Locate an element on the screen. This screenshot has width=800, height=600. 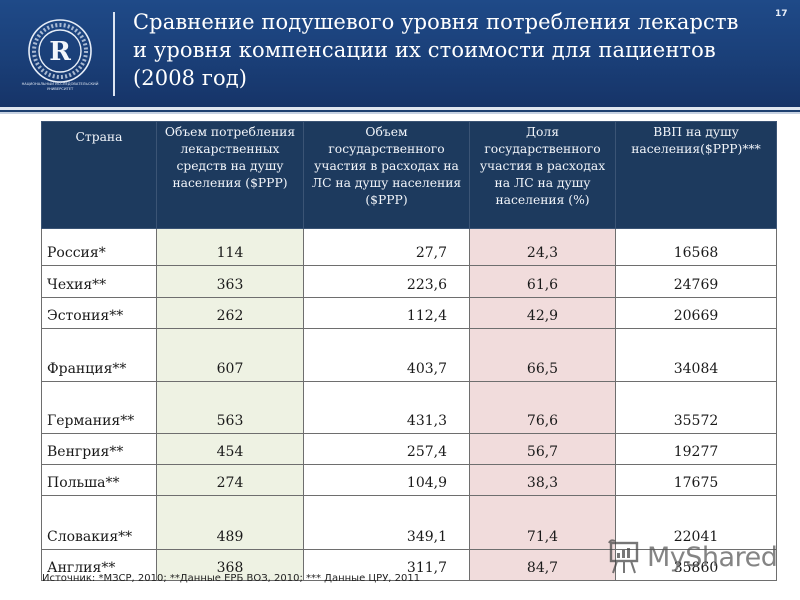
table-row: Россия* 114 27,7 24,3 16568 is located at coordinates (409, 247).